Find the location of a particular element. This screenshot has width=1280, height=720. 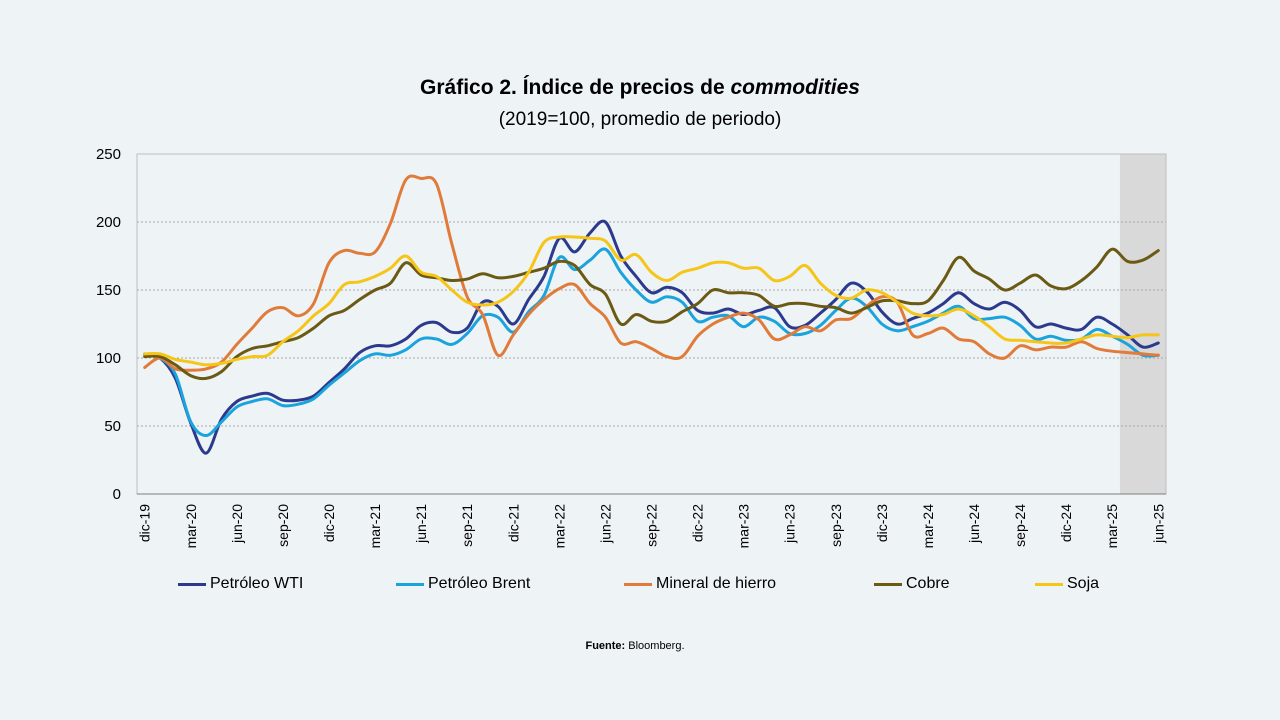

x-tick-label-sep-22: sep-22 is located at coordinates (652, 525).